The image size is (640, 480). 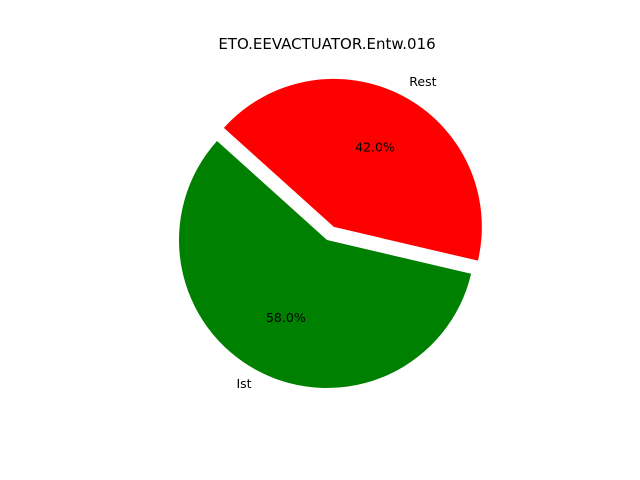 What do you see at coordinates (375, 147) in the screenshot?
I see `slice-pct-rest: 42.0%` at bounding box center [375, 147].